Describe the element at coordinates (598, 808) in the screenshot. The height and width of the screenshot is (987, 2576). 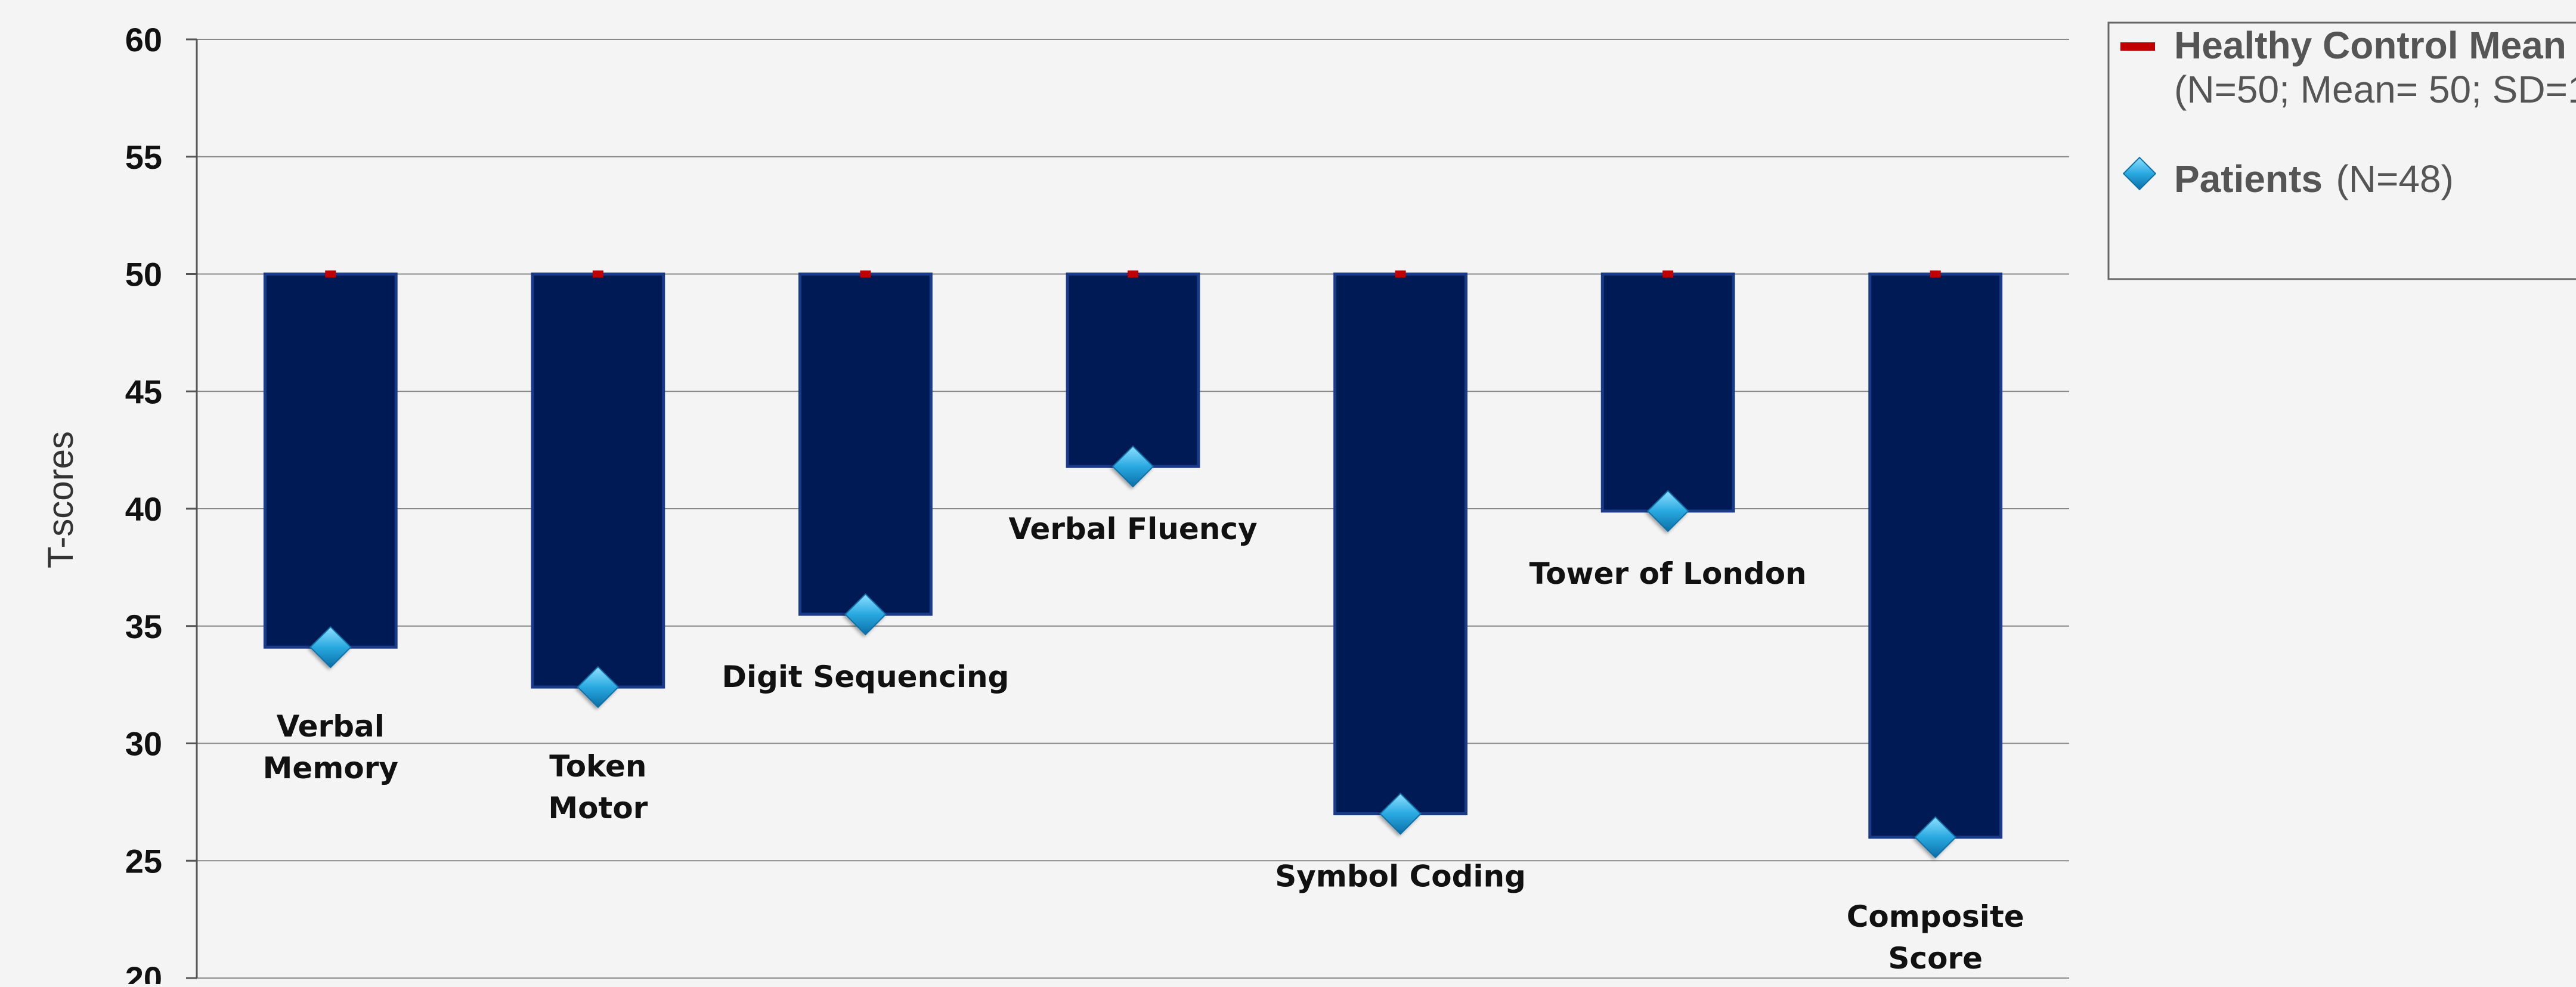
I see `category-label-2-line-2: Motor` at that location.